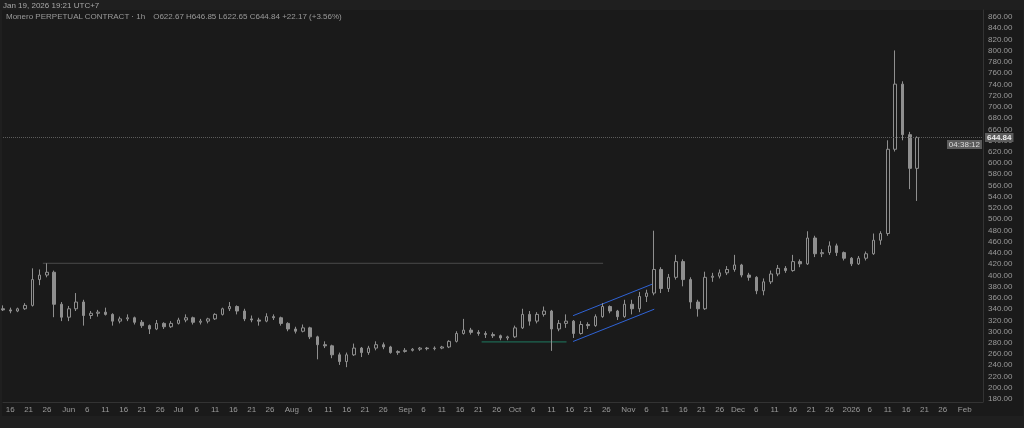 Image resolution: width=1024 pixels, height=428 pixels. Describe the element at coordinates (515, 409) in the screenshot. I see `x-tick-label: Oct` at that location.